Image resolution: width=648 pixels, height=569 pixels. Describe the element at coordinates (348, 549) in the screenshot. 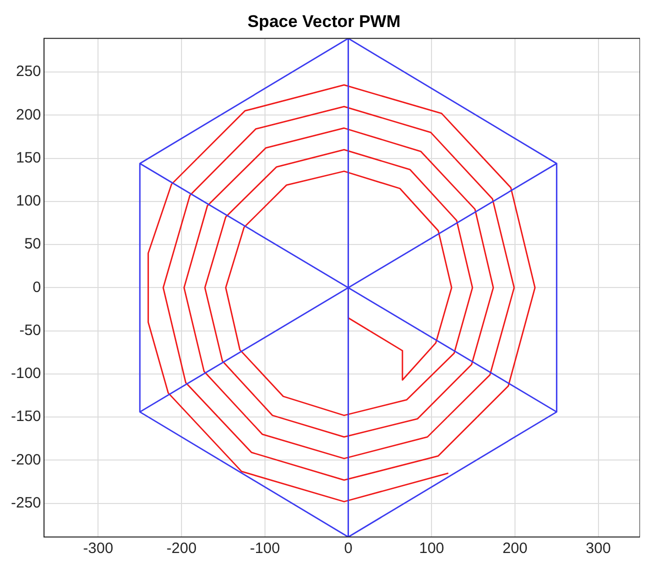

I see `x-tick-label: 0` at that location.